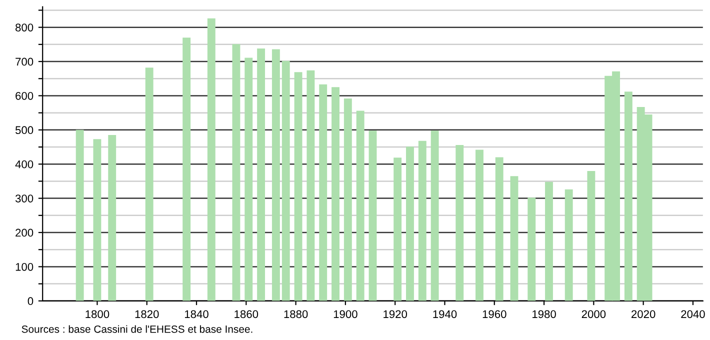 This screenshot has height=340, width=710. I want to click on x-tick-label: 1960, so click(494, 314).